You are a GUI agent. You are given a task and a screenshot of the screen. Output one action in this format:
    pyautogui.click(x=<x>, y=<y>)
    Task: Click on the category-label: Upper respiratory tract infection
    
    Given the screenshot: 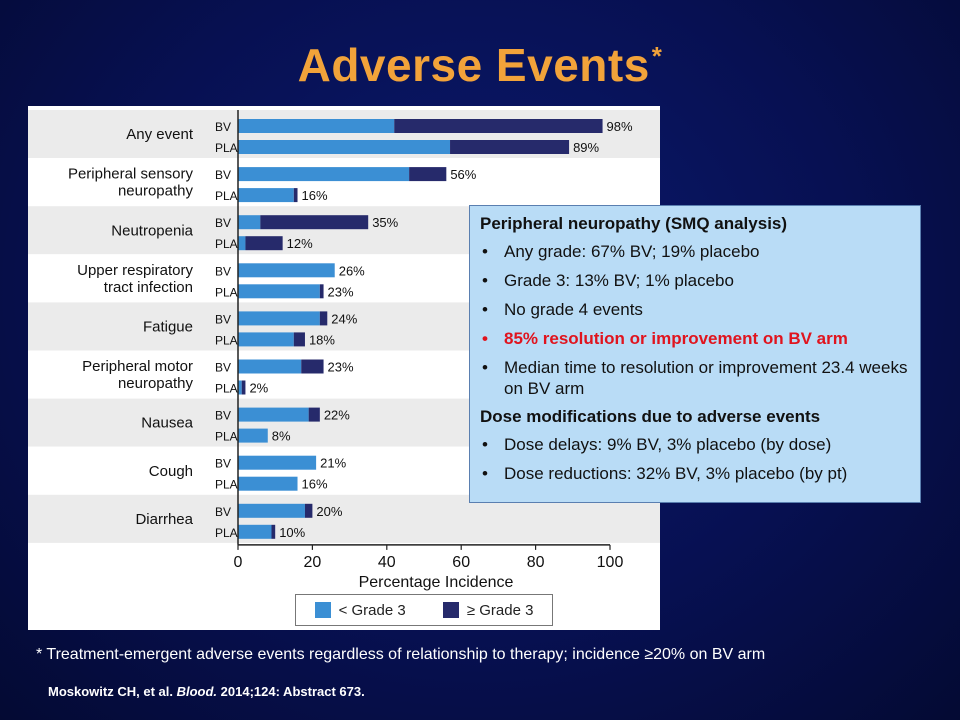 What is the action you would take?
    pyautogui.click(x=135, y=279)
    